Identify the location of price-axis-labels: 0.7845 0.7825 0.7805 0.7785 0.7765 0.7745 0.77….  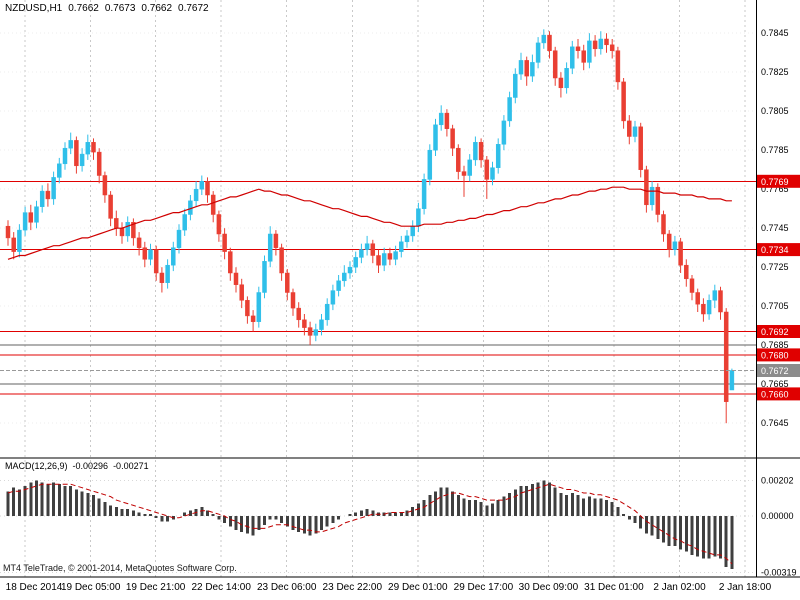
(775, 228).